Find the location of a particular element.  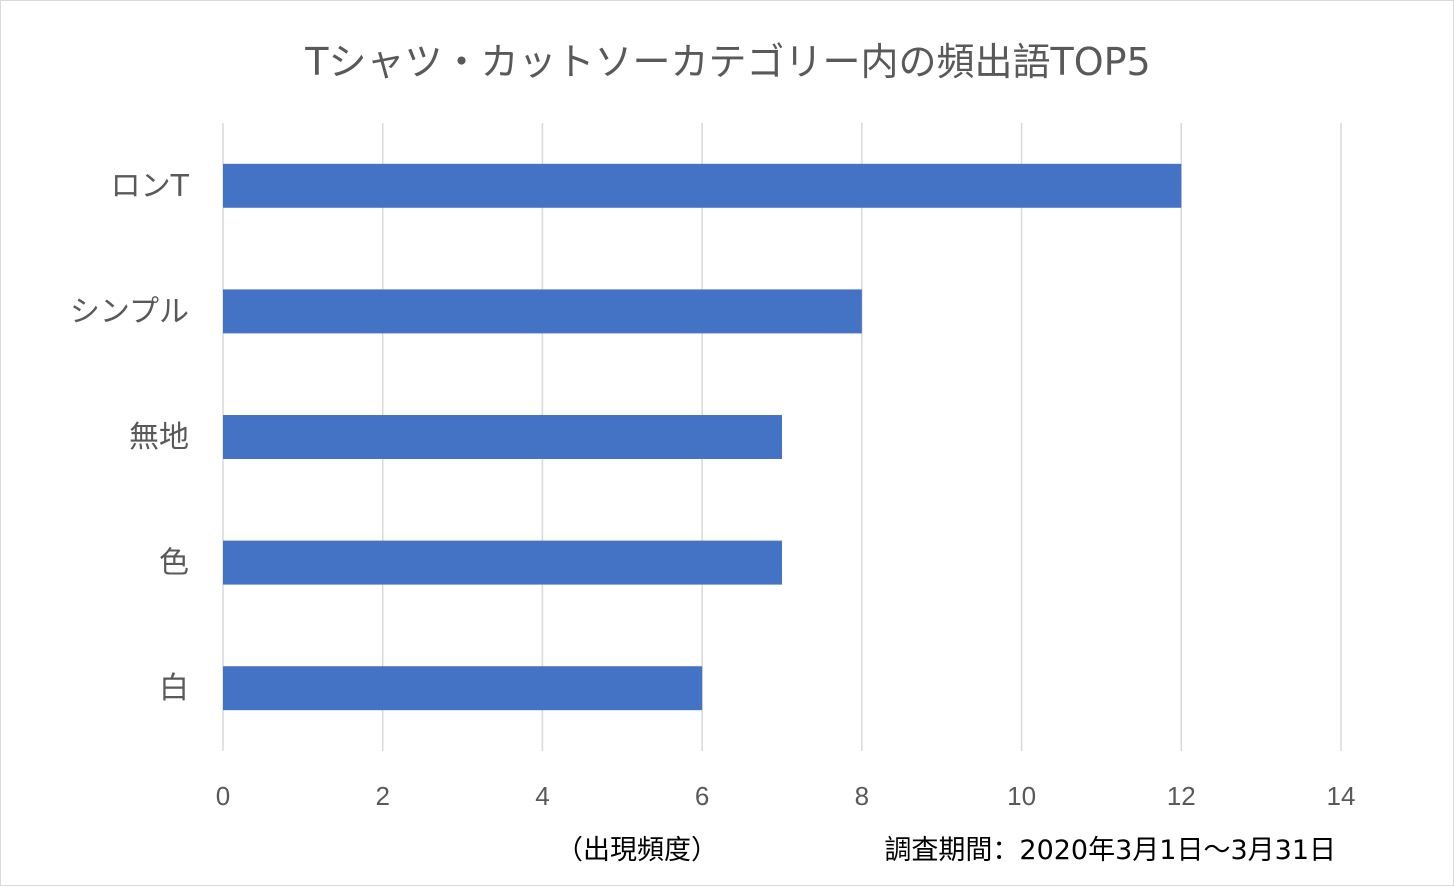

x-tick-label: 4 is located at coordinates (542, 796).